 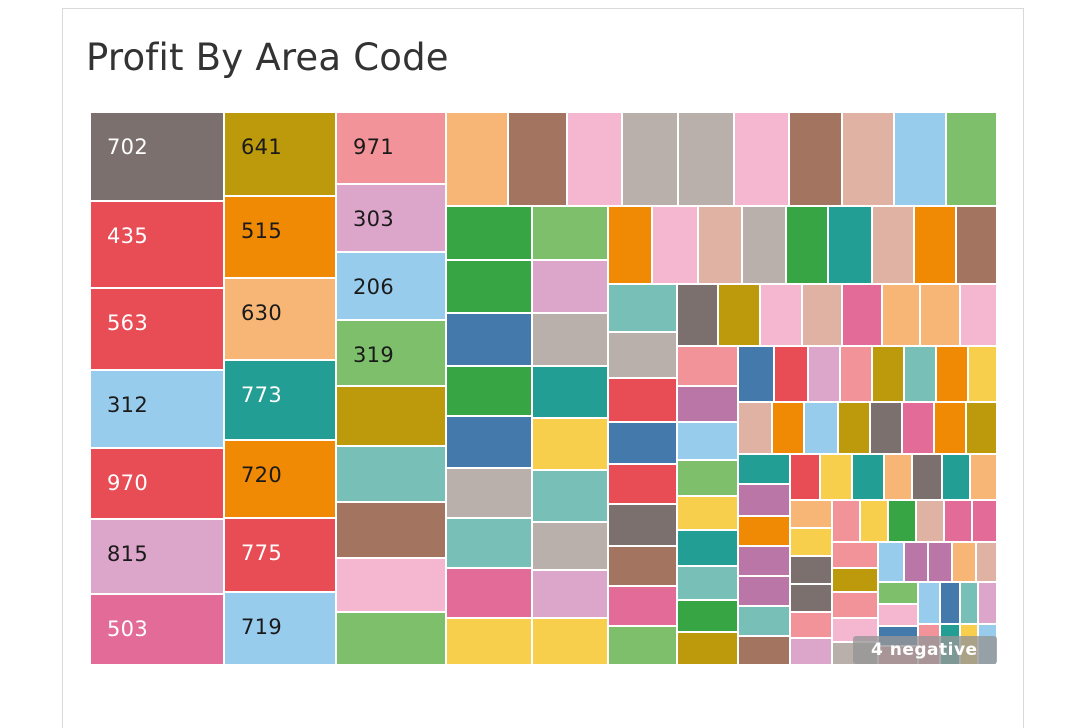 What do you see at coordinates (280, 319) in the screenshot?
I see `treemap-tile-630: 630` at bounding box center [280, 319].